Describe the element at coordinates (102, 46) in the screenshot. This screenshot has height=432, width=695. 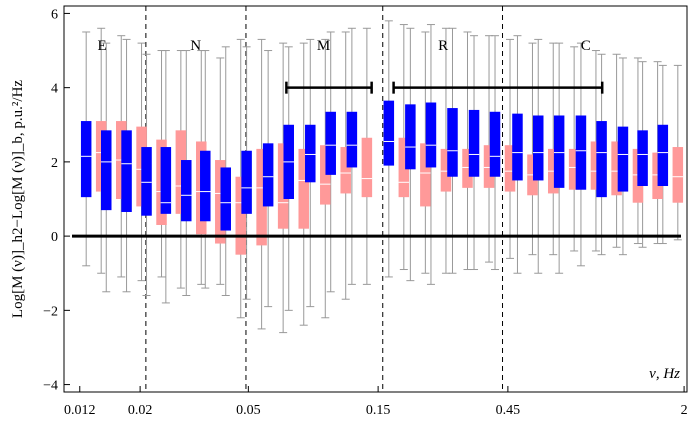
I see `band-label-e: E` at that location.